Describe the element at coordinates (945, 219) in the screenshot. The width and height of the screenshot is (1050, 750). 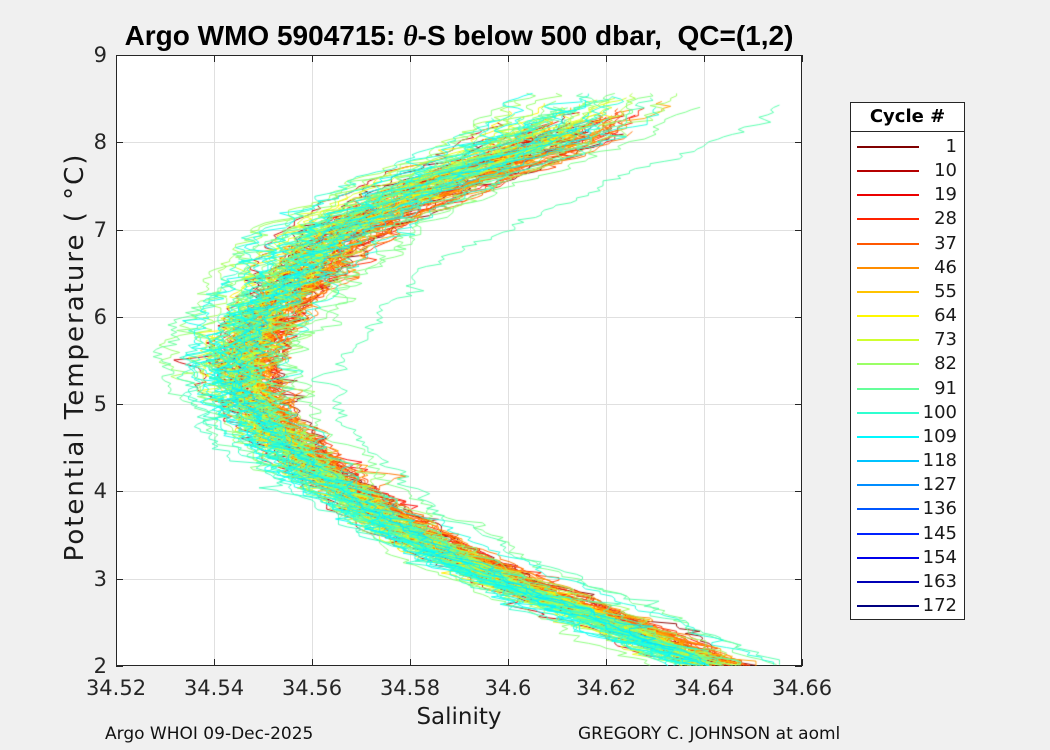
I see `legend-entry-label: 28` at that location.